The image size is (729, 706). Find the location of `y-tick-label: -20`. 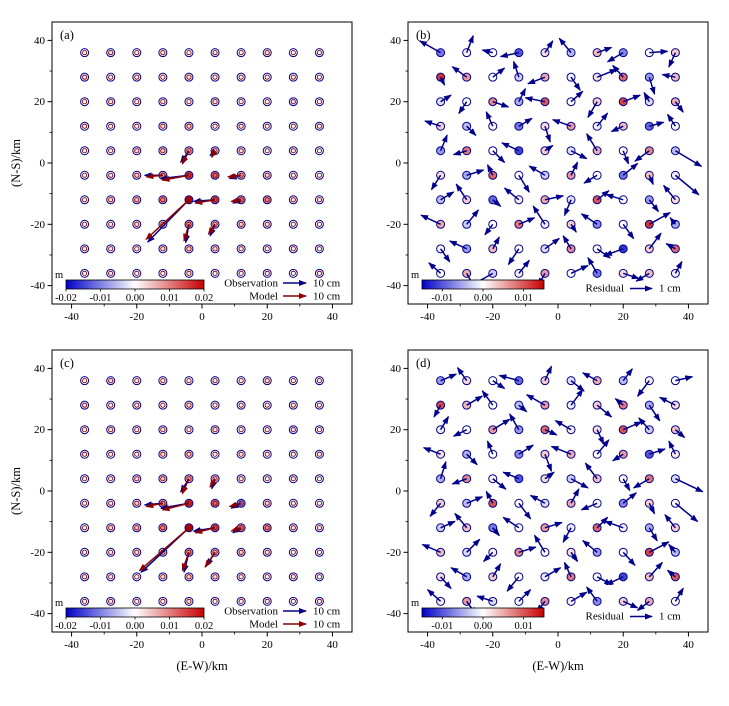

y-tick-label: -20 is located at coordinates (393, 225).